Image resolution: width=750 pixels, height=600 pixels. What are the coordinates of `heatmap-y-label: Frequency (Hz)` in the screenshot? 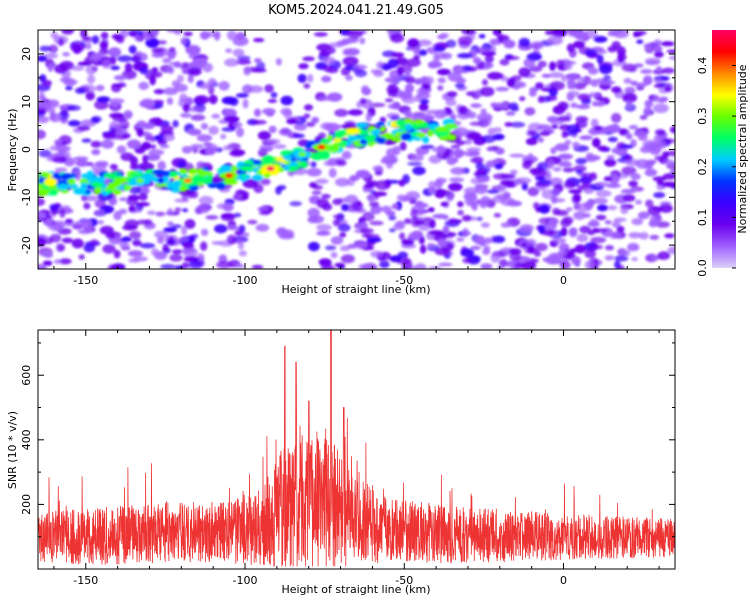 It's located at (12, 150).